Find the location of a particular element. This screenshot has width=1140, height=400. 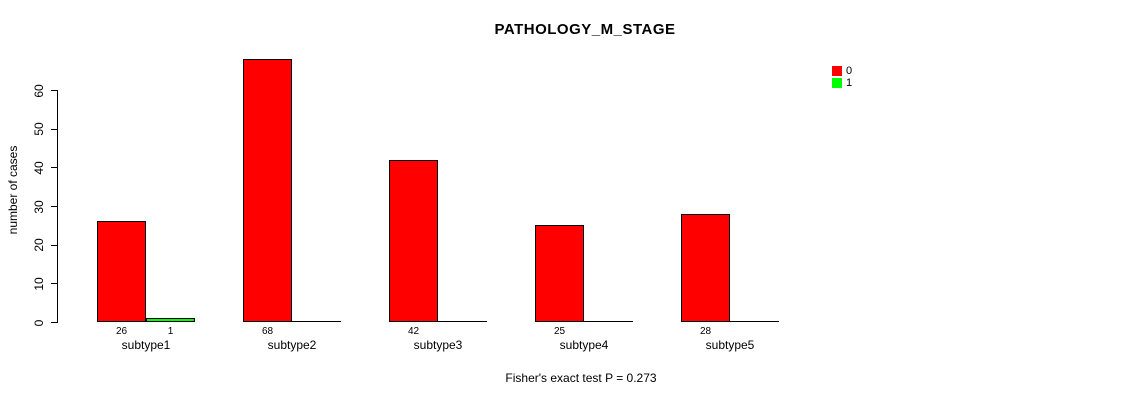

bar-value-label: 26 is located at coordinates (121, 331).